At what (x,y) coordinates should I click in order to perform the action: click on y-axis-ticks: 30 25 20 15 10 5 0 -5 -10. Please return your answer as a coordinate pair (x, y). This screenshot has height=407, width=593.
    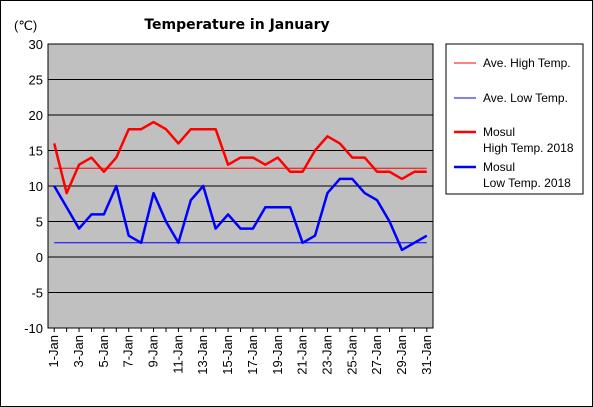
    Looking at the image, I should click on (33, 186).